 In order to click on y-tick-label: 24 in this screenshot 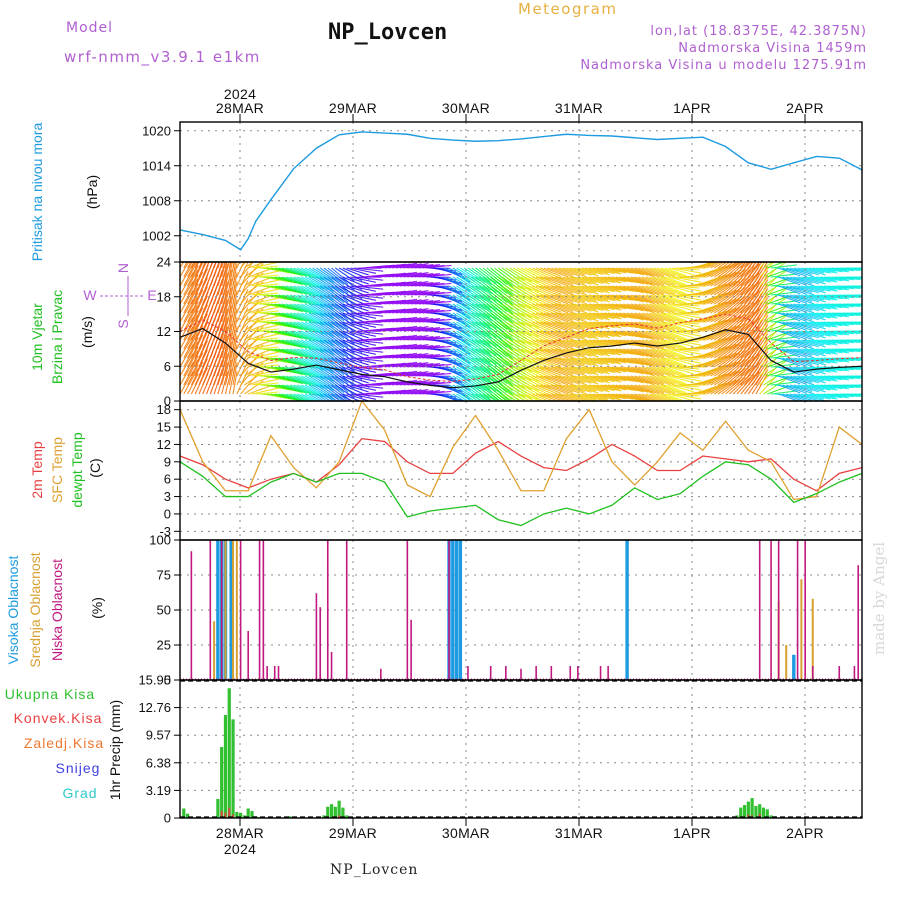, I will do `click(164, 262)`.